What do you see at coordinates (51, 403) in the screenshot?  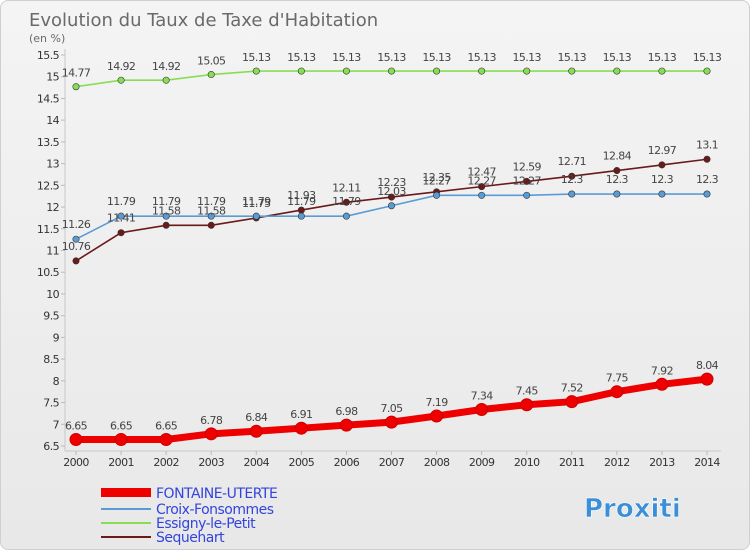 I see `y-tick-label: 7.5` at bounding box center [51, 403].